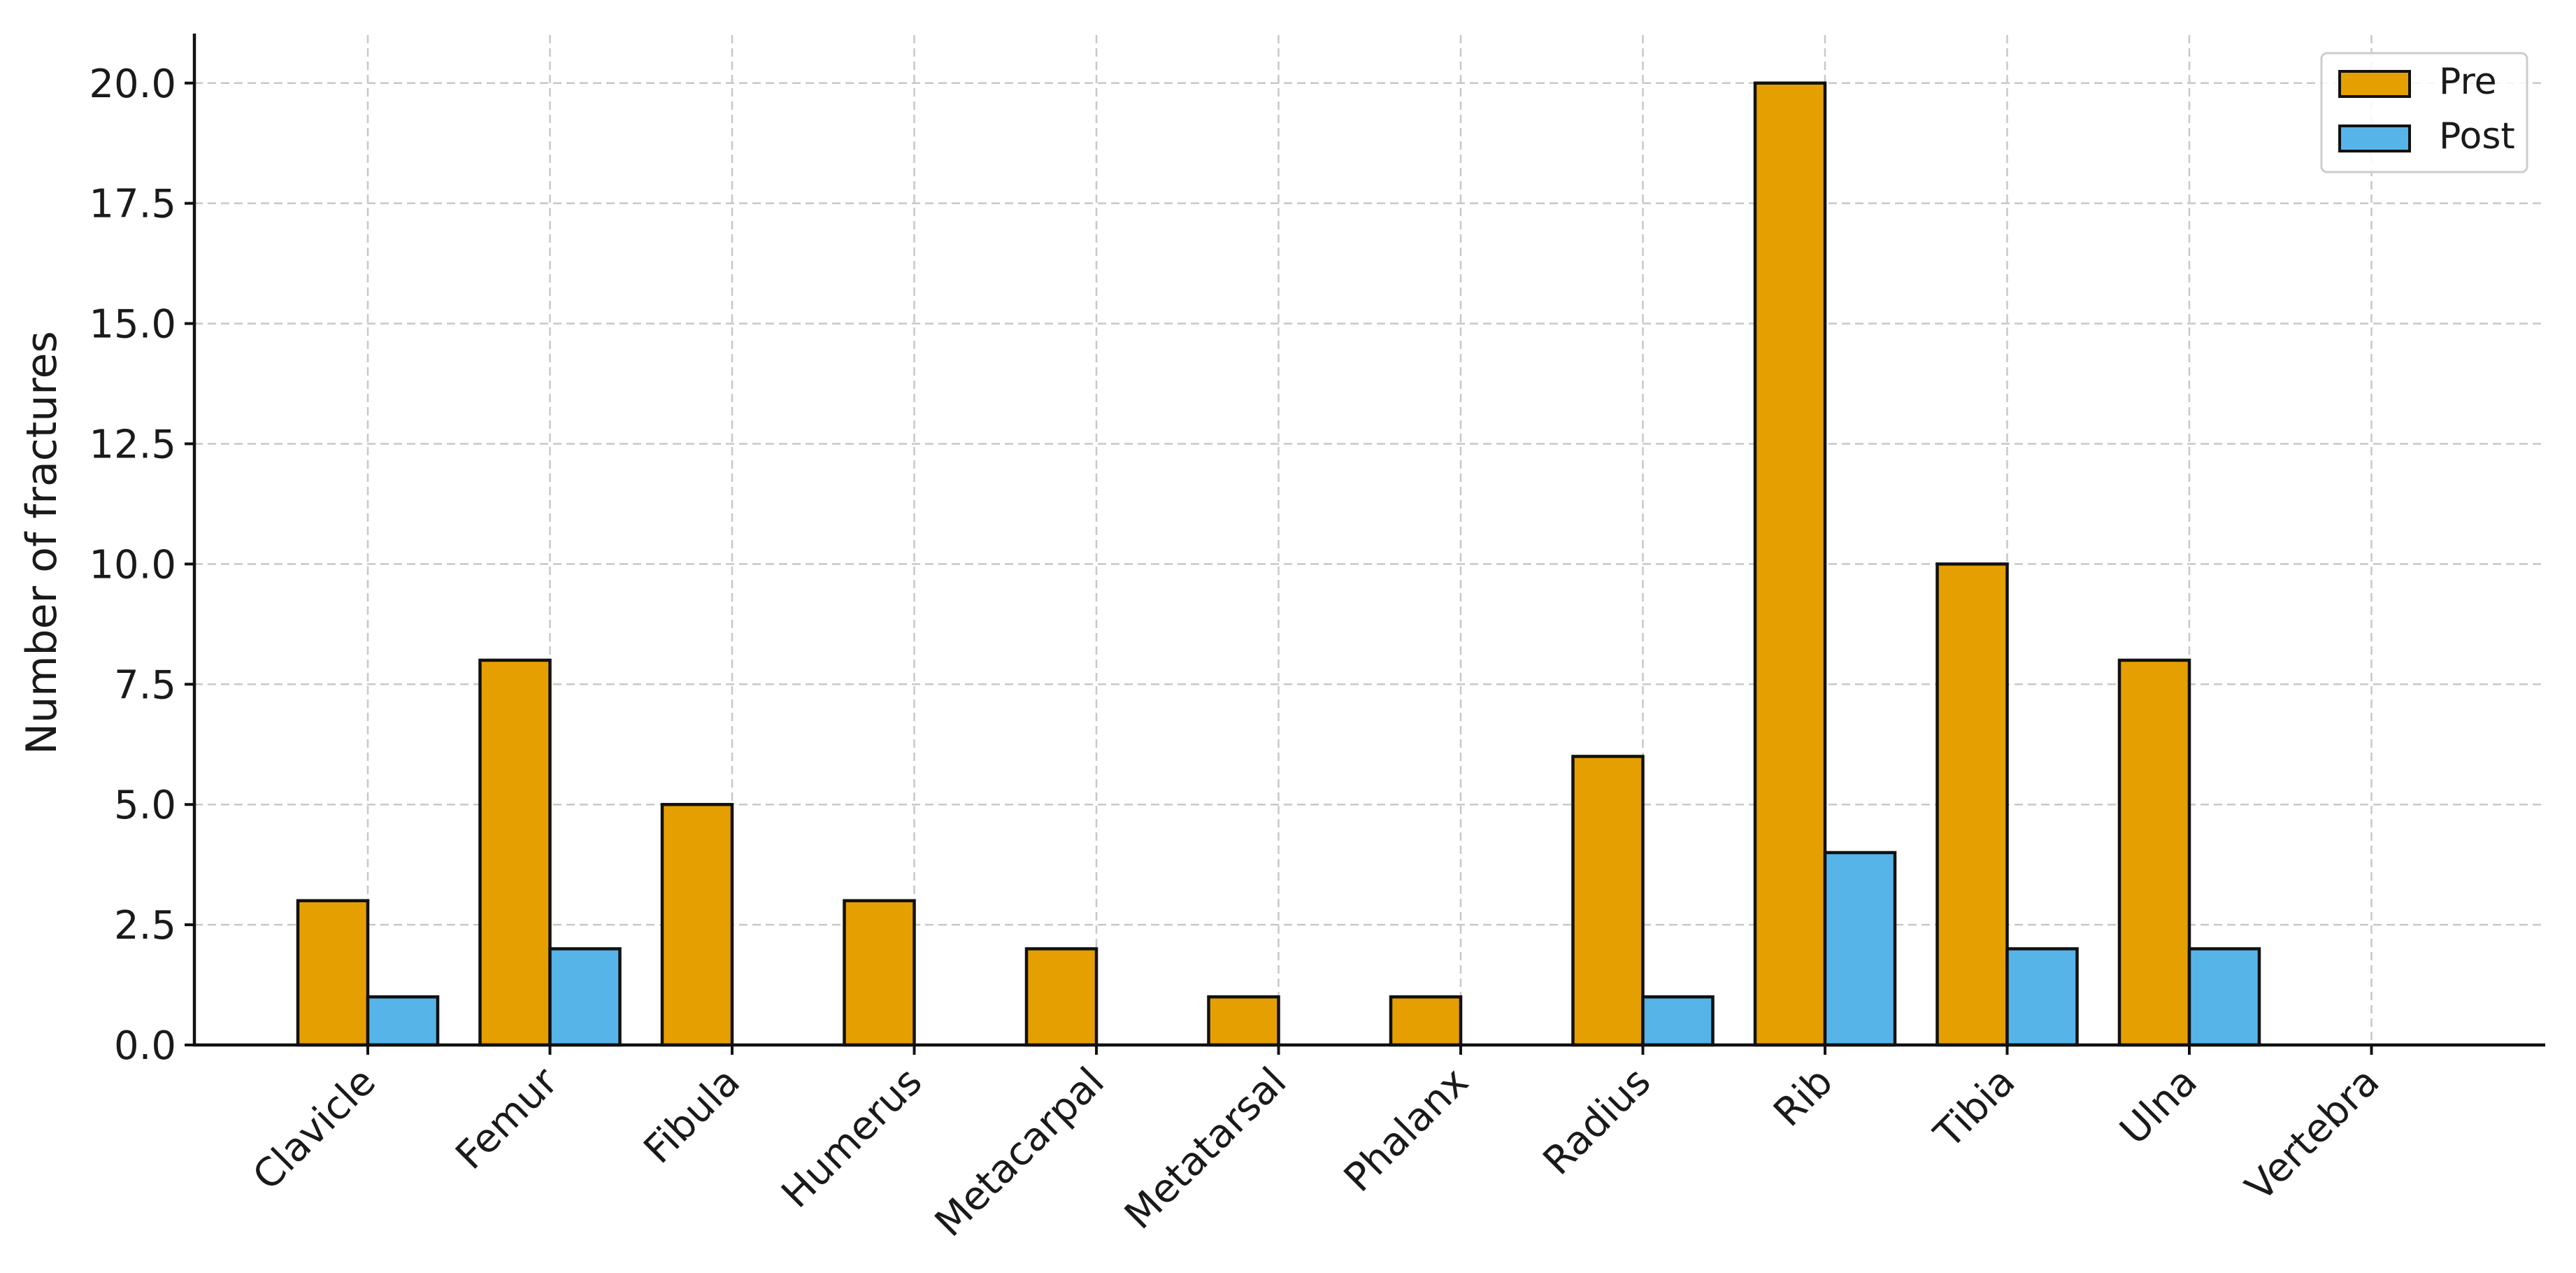 This screenshot has height=1273, width=2576. I want to click on x-tick-label: Metacarpal, so click(1019, 1152).